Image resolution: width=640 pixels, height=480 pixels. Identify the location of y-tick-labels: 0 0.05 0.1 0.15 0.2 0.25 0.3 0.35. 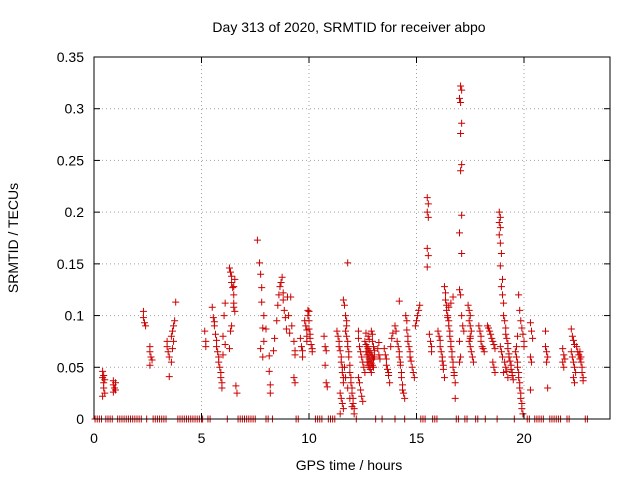
(70, 238).